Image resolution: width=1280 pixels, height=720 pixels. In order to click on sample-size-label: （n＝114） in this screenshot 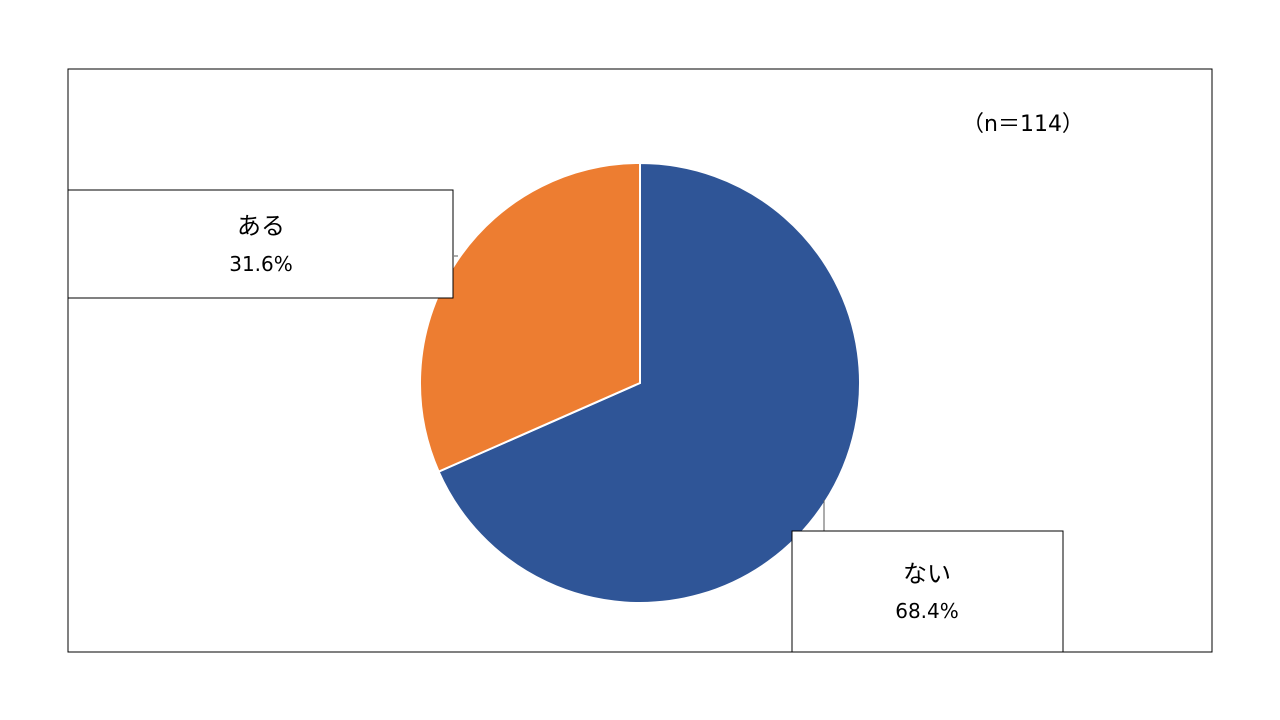, I will do `click(1023, 124)`.